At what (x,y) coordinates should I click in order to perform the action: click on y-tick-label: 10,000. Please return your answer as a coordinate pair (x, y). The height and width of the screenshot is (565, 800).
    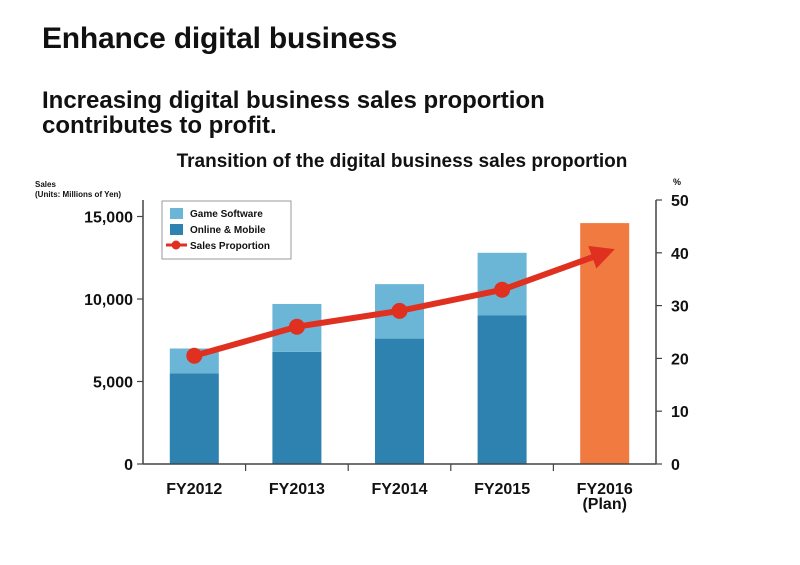
    Looking at the image, I should click on (108, 300).